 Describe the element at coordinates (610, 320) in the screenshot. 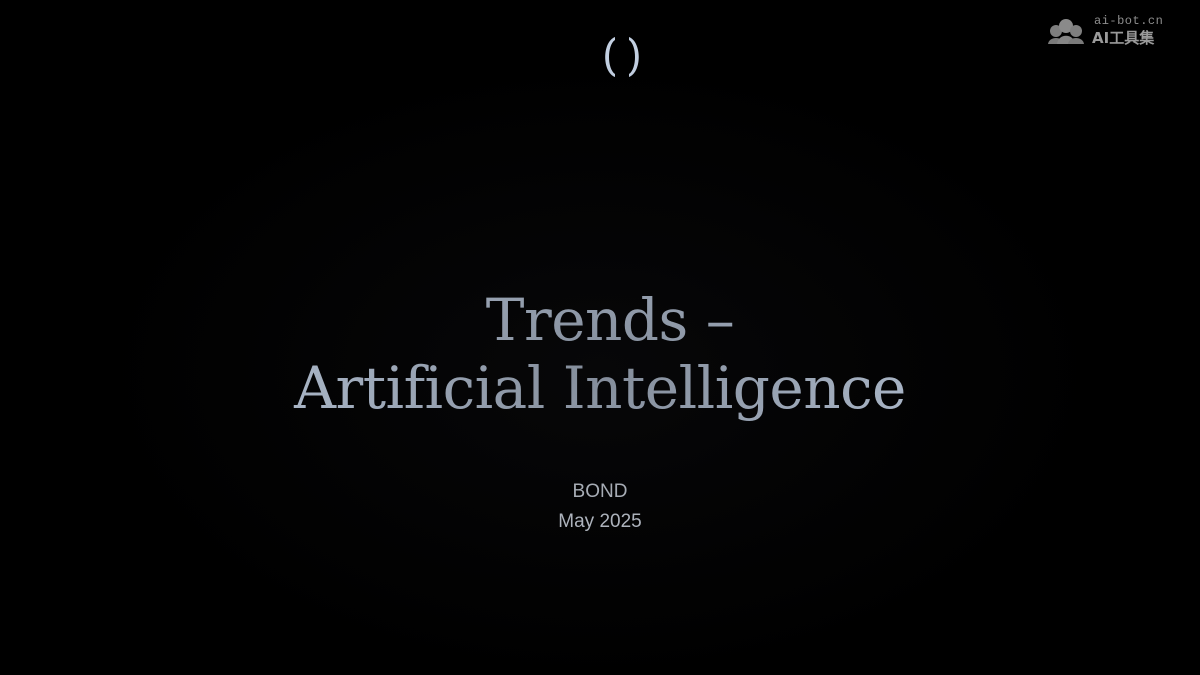

I see `title-line-1: Trends –` at that location.